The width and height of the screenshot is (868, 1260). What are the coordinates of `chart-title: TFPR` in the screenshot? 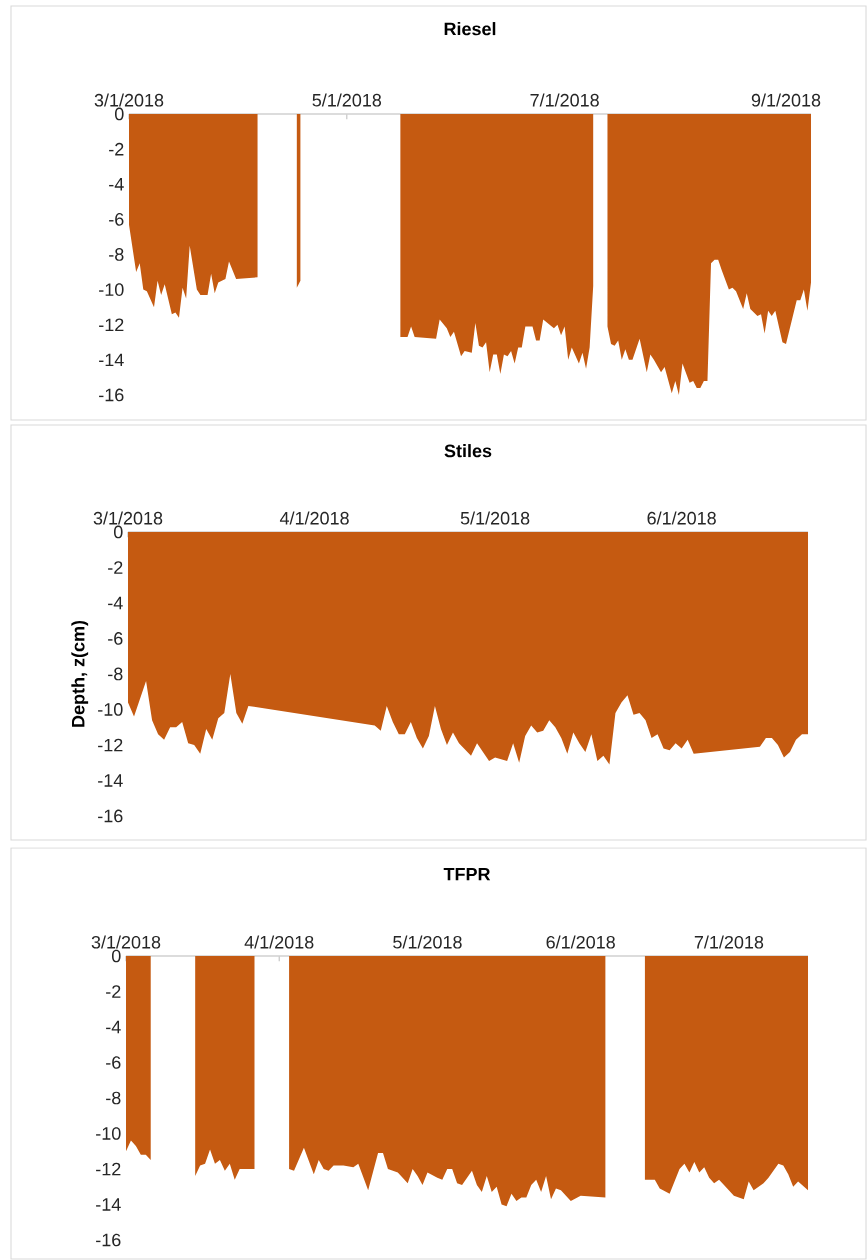 It's located at (467, 874).